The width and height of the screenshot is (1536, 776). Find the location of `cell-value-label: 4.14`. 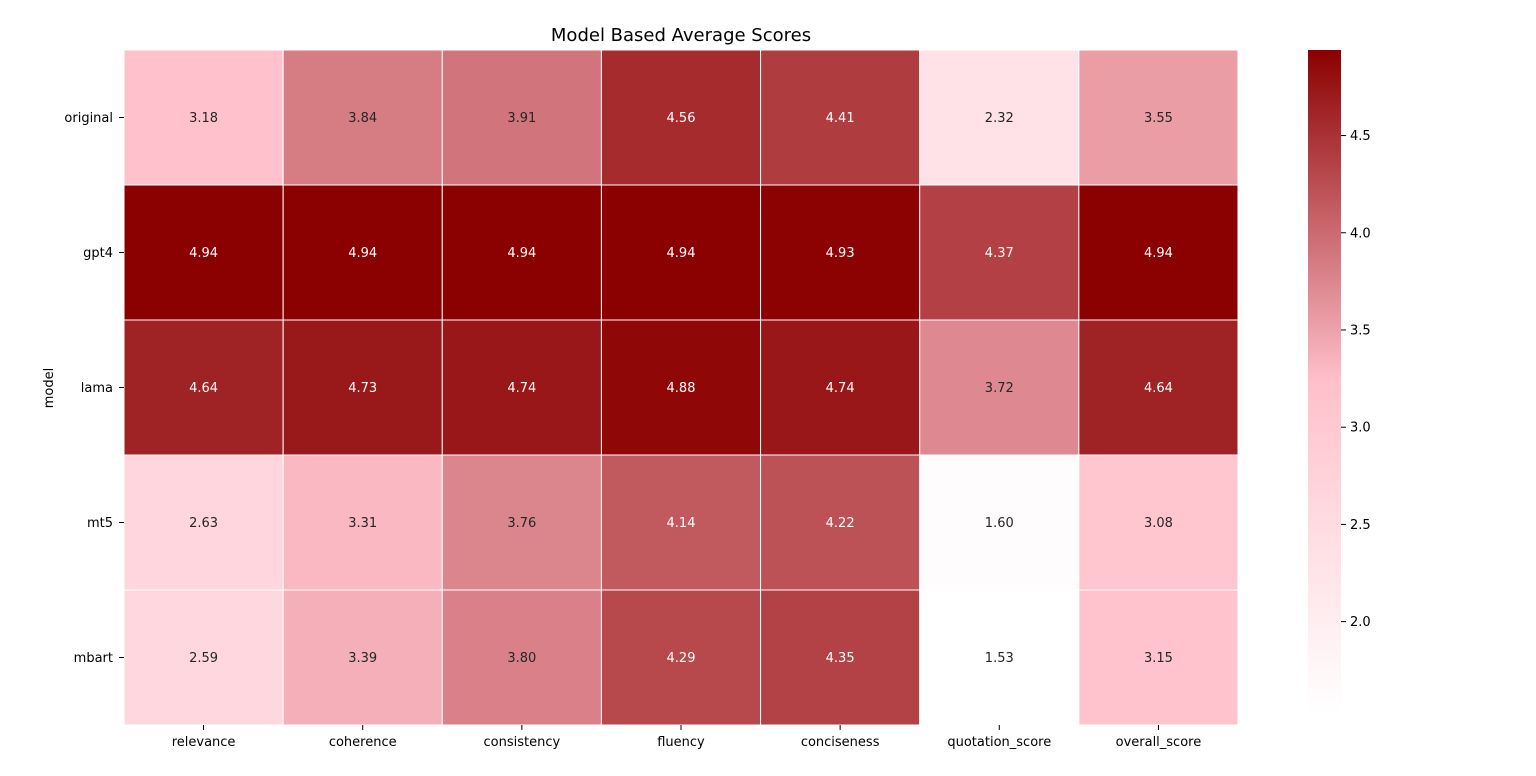

cell-value-label: 4.14 is located at coordinates (681, 523).